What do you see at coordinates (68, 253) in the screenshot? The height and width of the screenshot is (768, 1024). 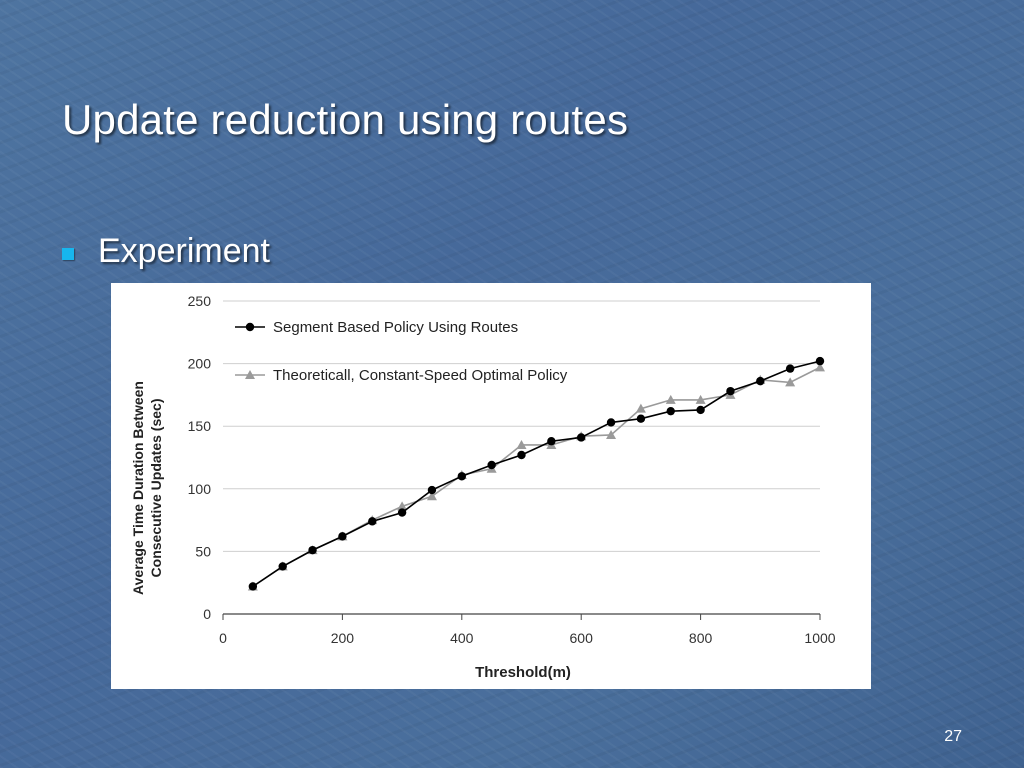 I see `bullet-square-icon` at bounding box center [68, 253].